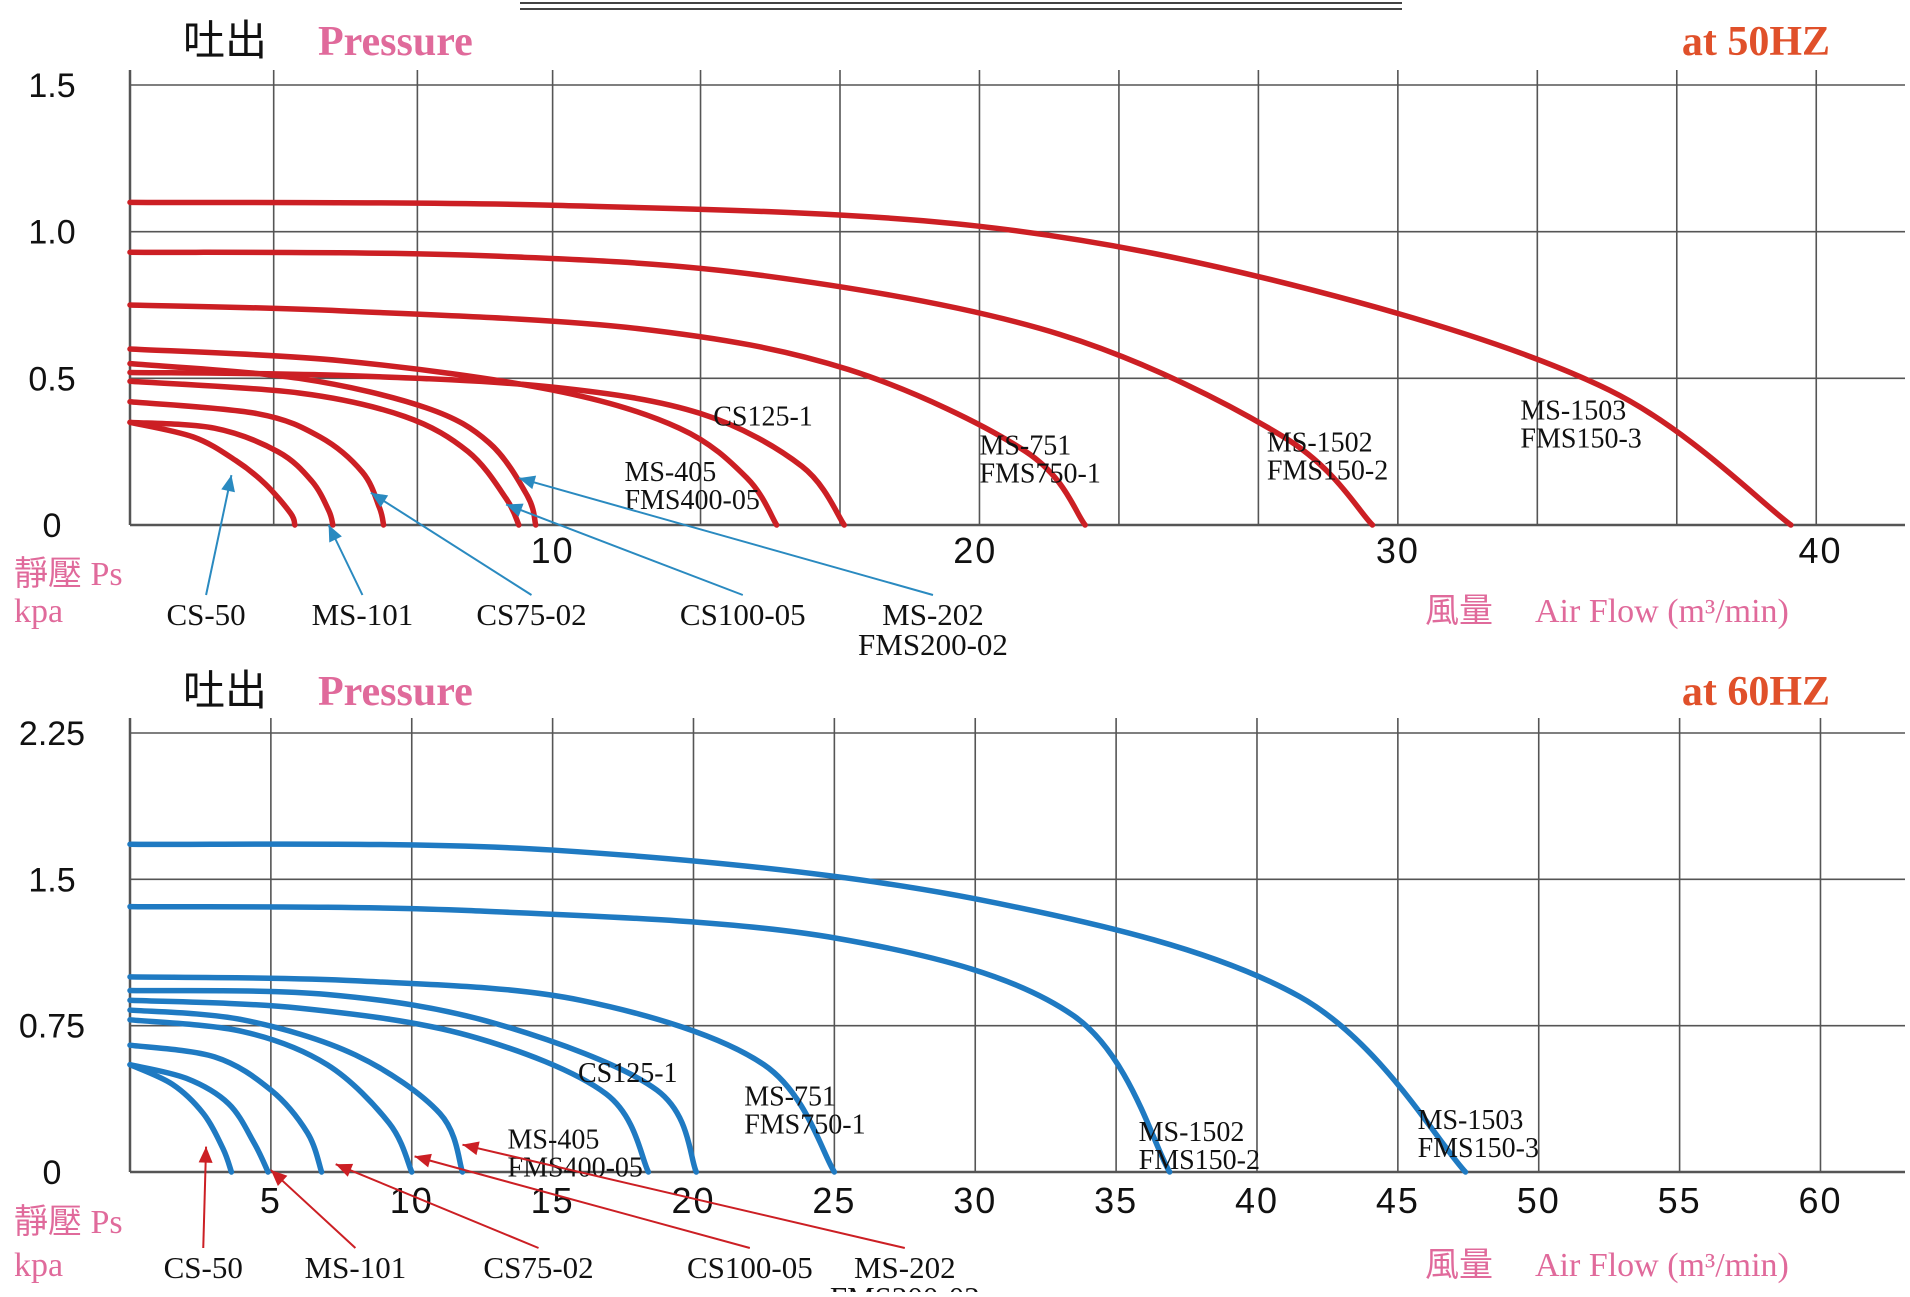 The image size is (1910, 1297). Describe the element at coordinates (1459, 611) in the screenshot. I see `p50-xlabel-cjk: 風量` at that location.